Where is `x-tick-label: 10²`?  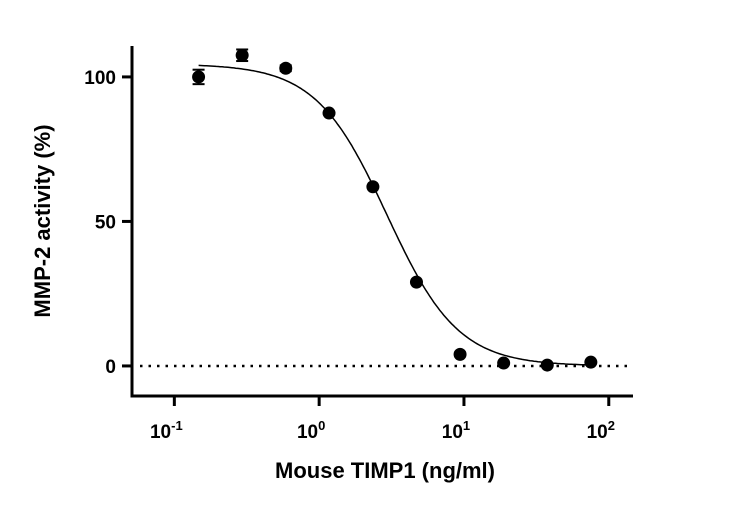 x-tick-label: 10² is located at coordinates (601, 430).